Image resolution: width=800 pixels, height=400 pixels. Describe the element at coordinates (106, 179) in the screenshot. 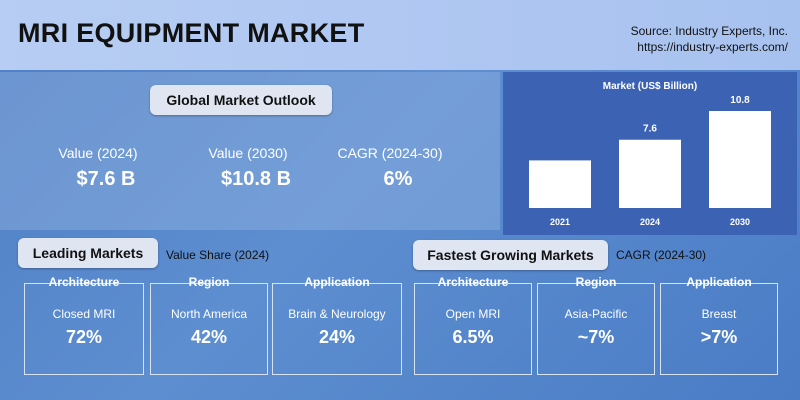

I see `stat-value: $7.6 B` at that location.